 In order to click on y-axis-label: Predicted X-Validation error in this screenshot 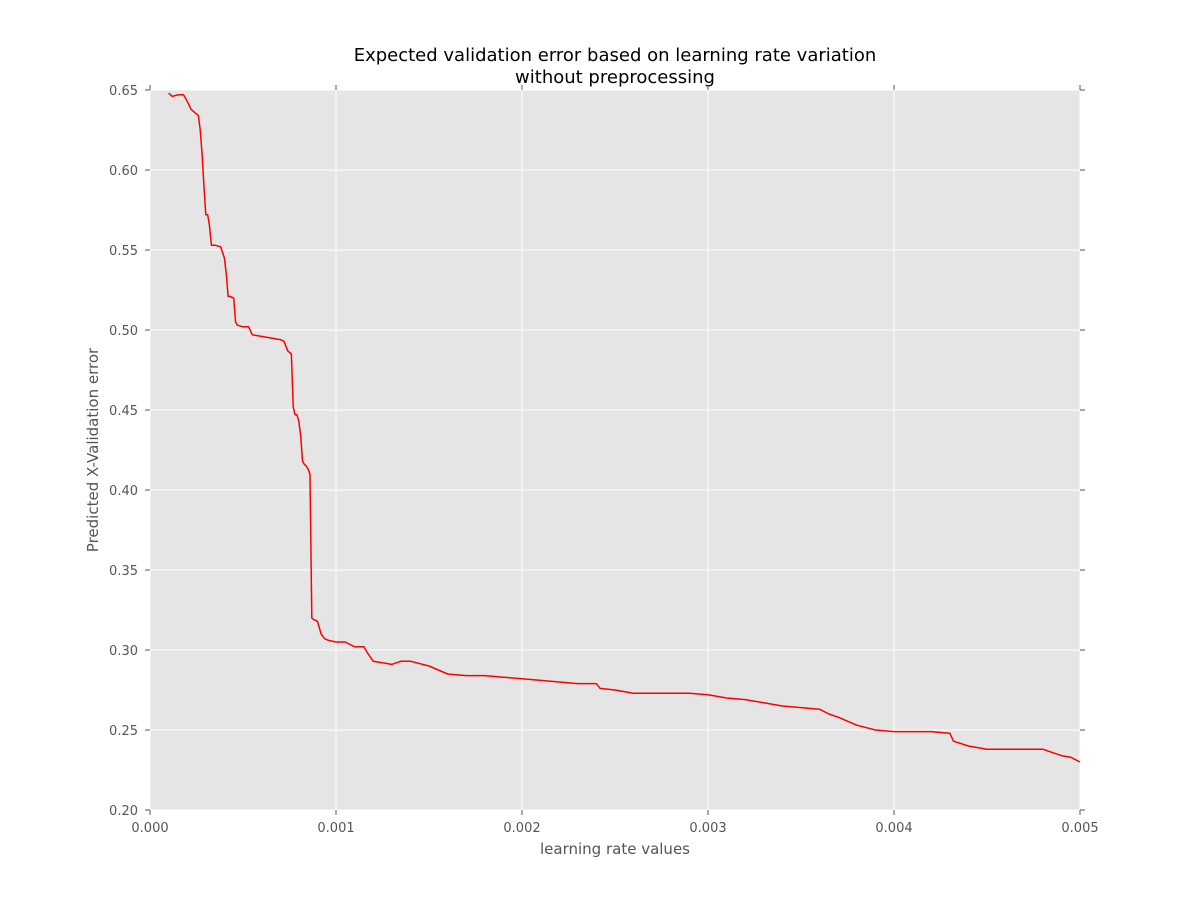, I will do `click(93, 449)`.